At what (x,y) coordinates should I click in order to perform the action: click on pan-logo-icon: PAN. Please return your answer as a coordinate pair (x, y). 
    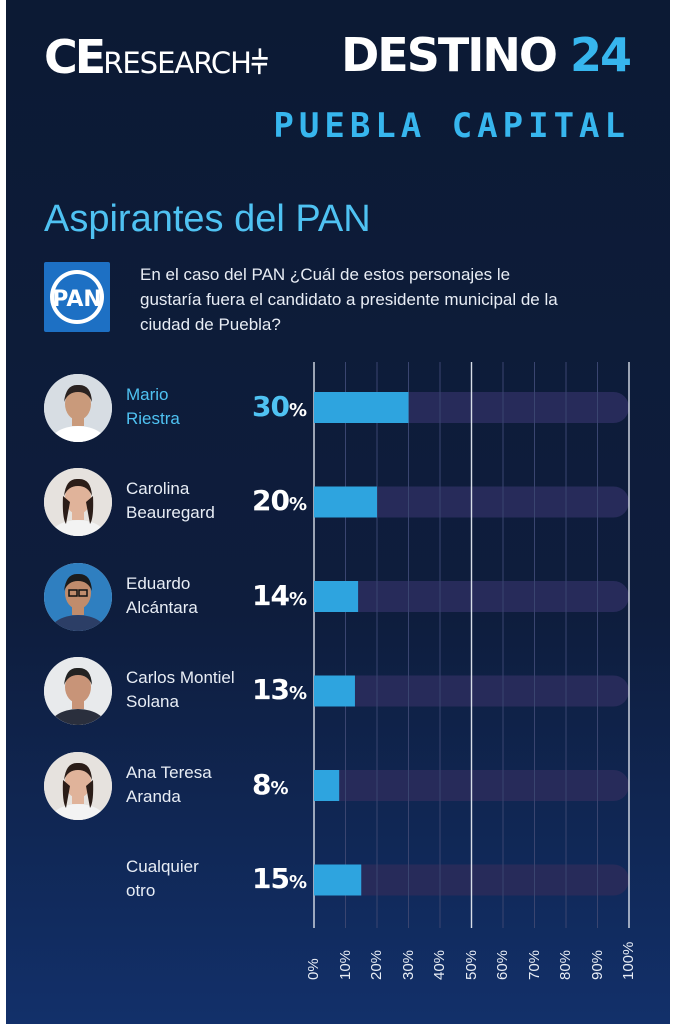
    Looking at the image, I should click on (77, 297).